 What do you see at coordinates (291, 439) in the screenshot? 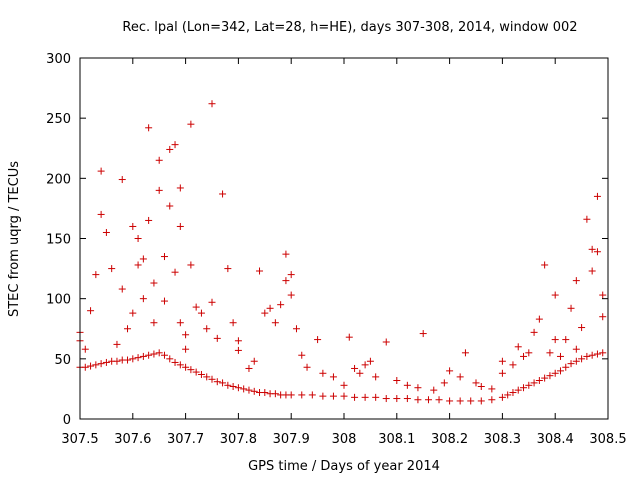
I see `x-tick-label: 307.9` at bounding box center [291, 439].